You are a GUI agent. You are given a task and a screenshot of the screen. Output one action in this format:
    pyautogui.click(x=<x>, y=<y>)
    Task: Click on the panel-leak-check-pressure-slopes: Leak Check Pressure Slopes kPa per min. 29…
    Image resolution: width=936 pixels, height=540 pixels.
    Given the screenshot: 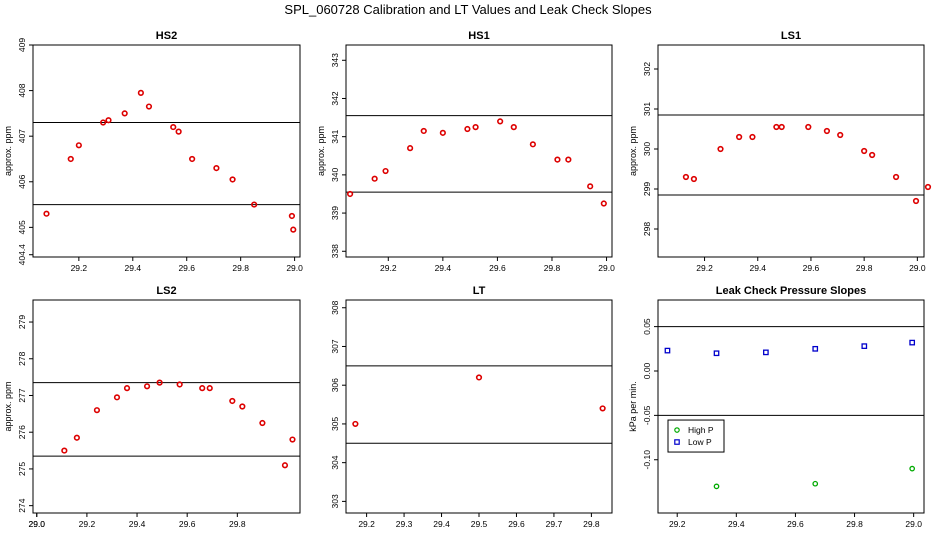 What is the action you would take?
    pyautogui.click(x=776, y=407)
    